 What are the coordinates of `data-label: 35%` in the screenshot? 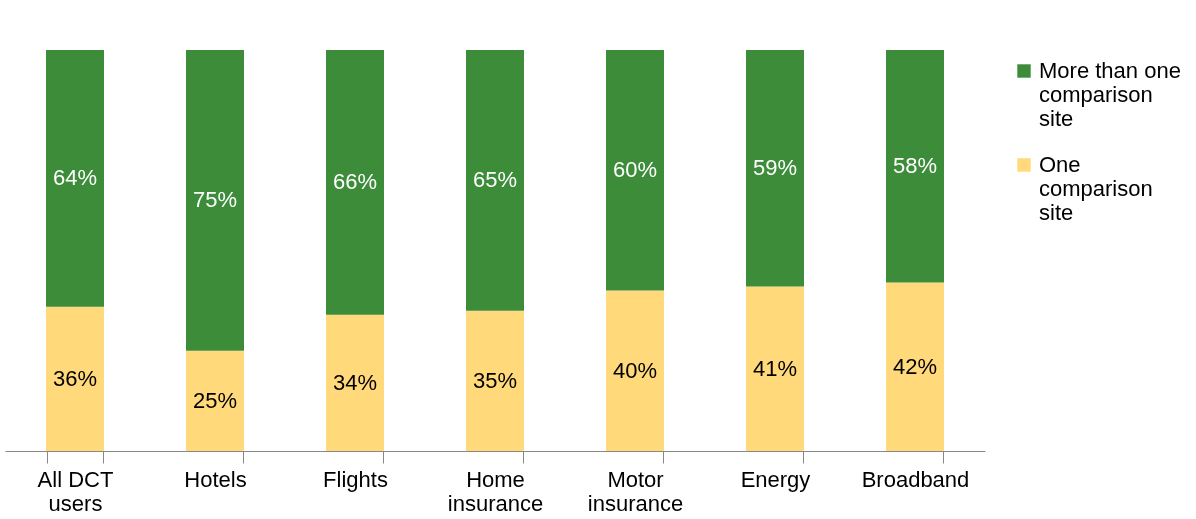 It's located at (495, 380).